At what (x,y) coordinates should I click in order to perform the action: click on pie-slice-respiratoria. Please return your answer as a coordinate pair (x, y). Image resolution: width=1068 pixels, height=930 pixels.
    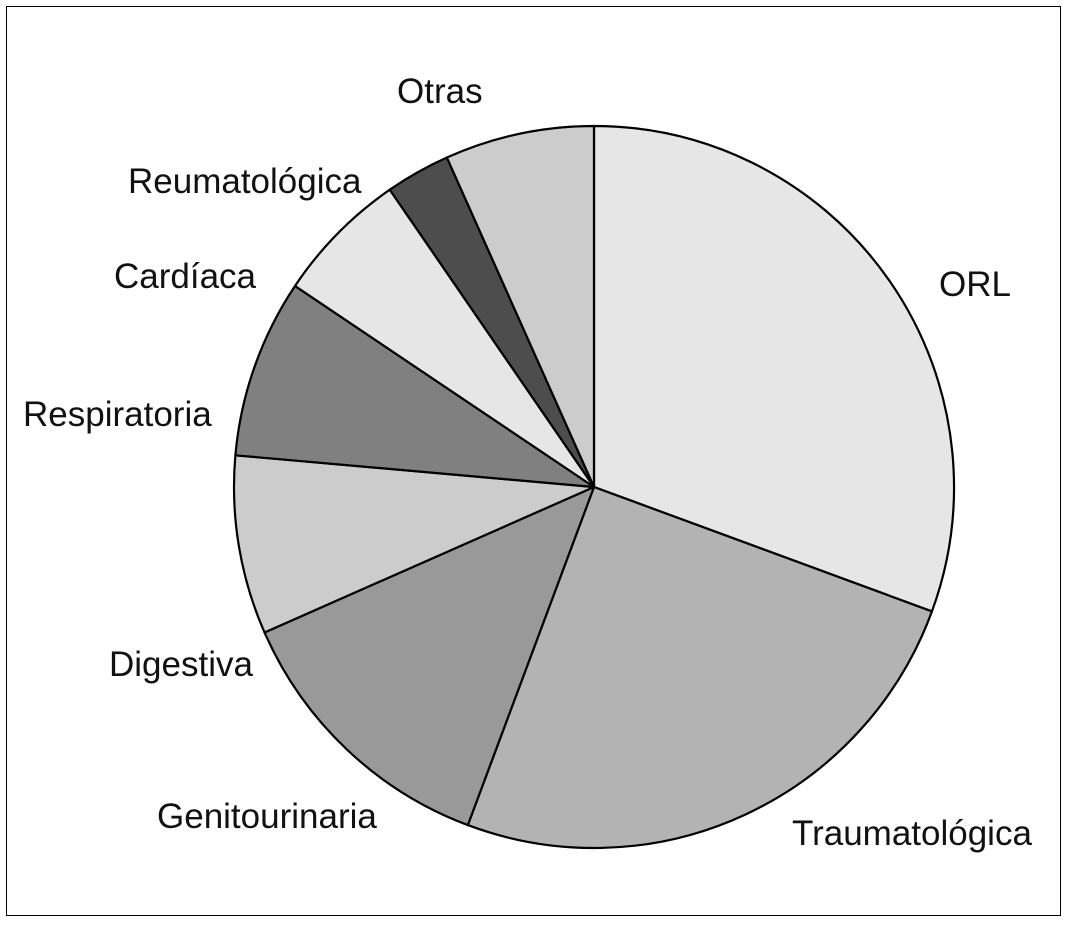
    Looking at the image, I should click on (415, 386).